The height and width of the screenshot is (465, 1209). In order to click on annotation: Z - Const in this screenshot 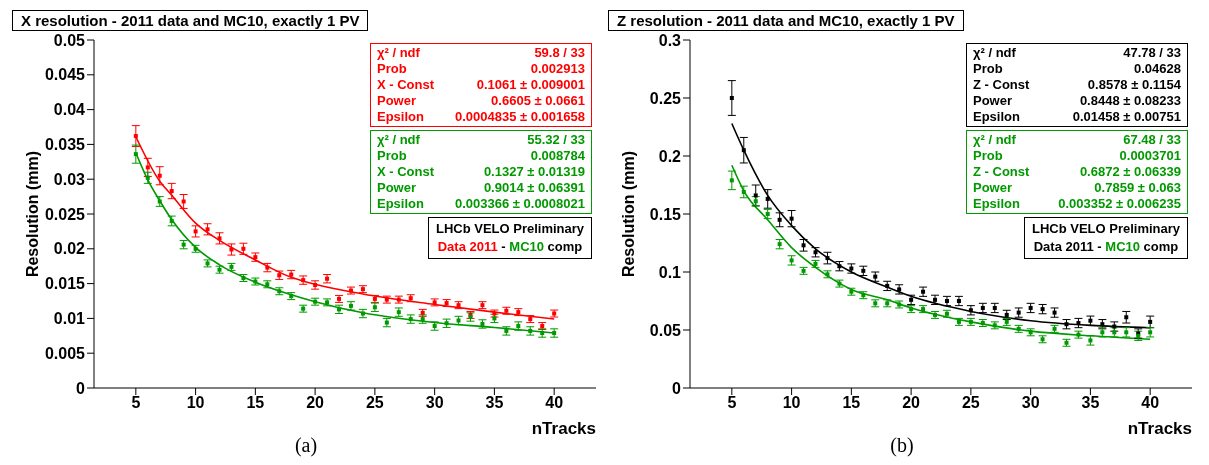, I will do `click(1001, 172)`.